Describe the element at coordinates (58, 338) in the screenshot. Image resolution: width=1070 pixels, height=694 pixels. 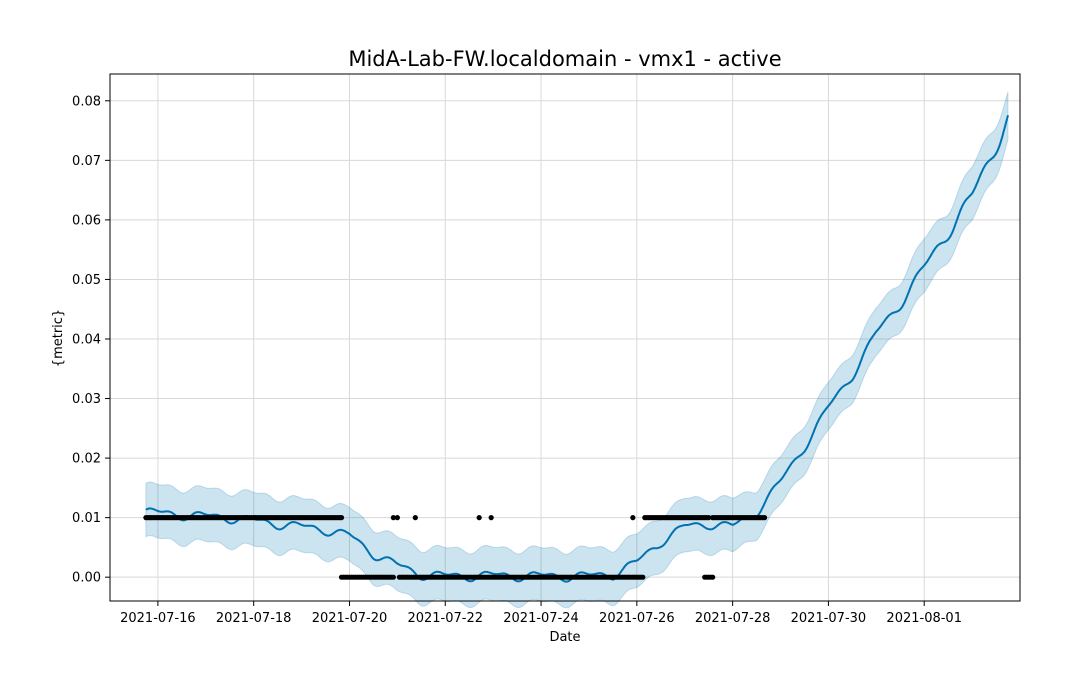
I see `y-axis-label: {metric}` at that location.